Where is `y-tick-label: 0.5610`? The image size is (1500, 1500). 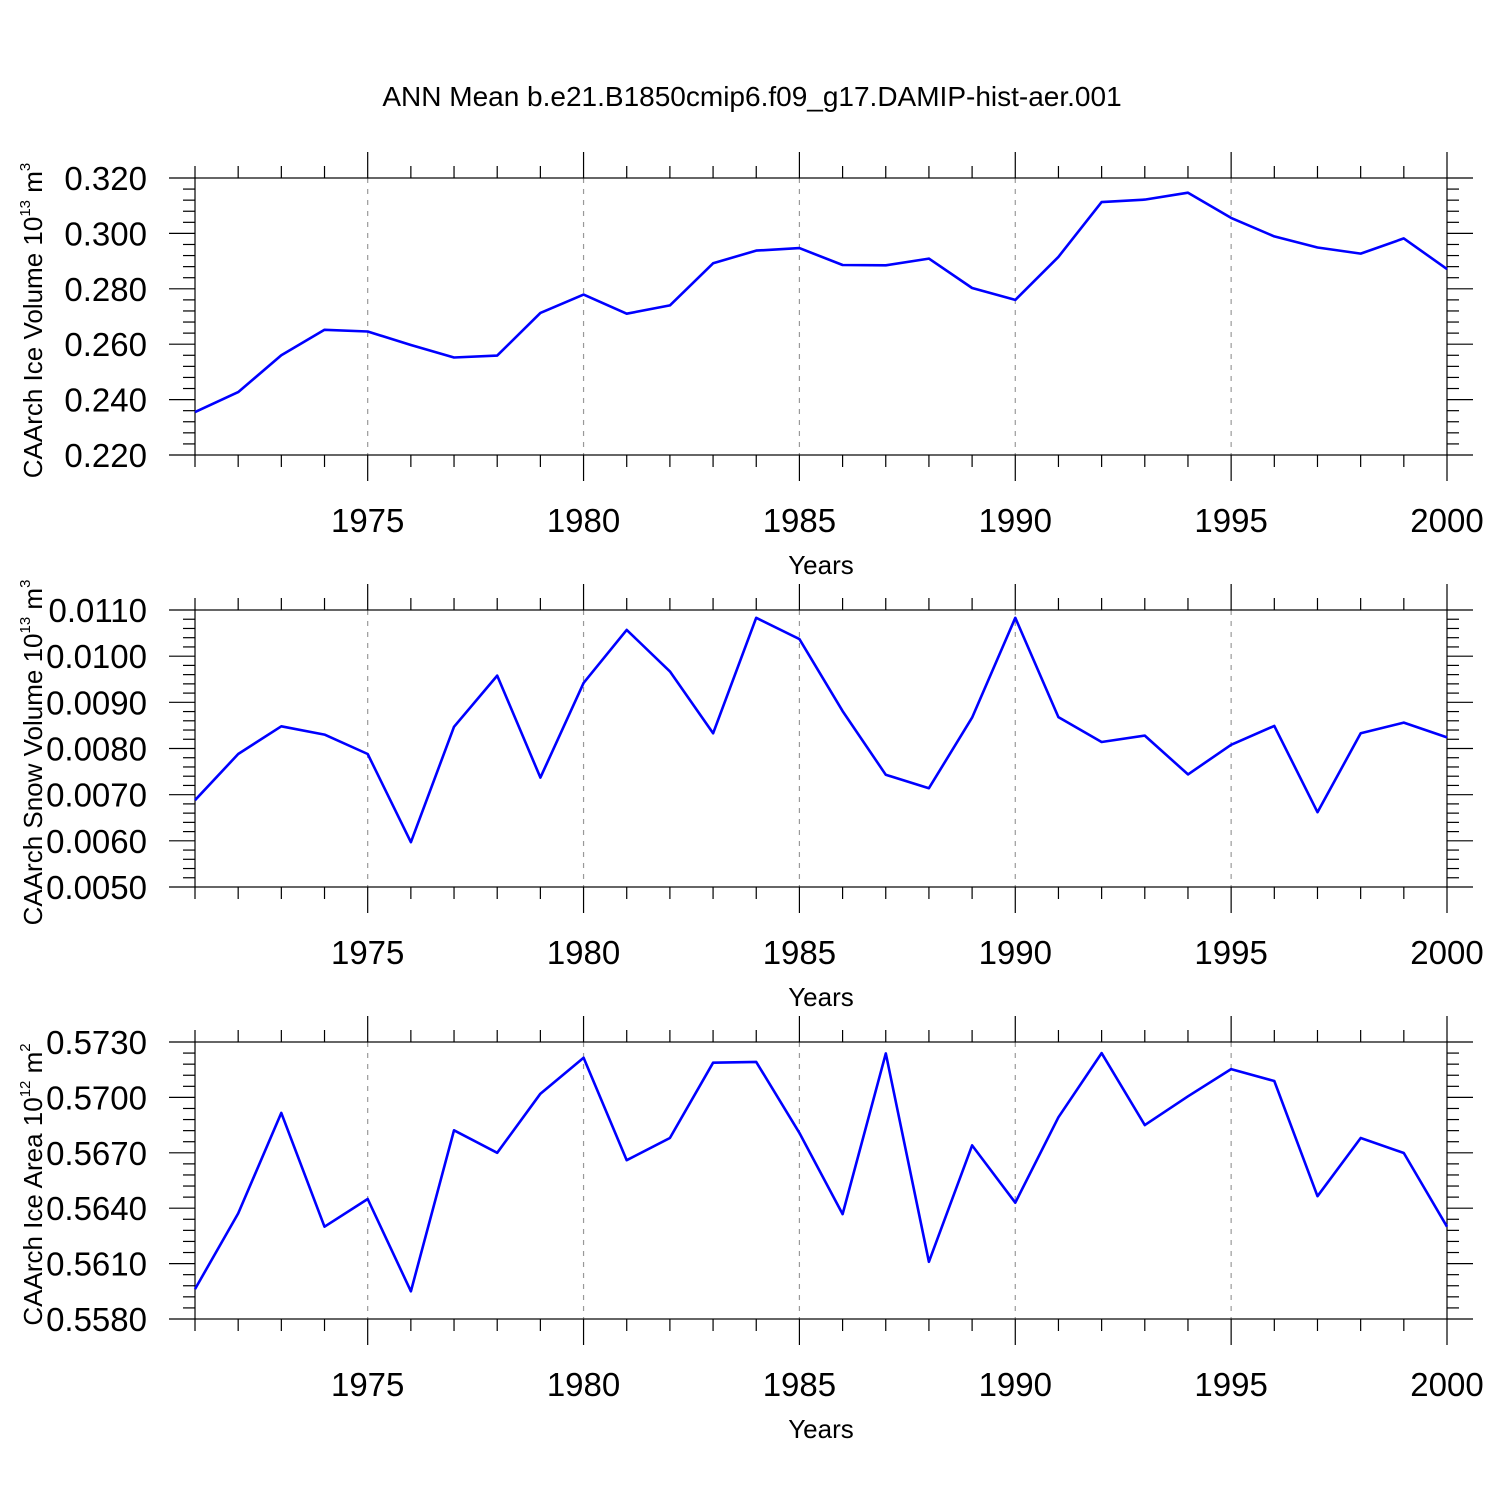 y-tick-label: 0.5610 is located at coordinates (96, 1264).